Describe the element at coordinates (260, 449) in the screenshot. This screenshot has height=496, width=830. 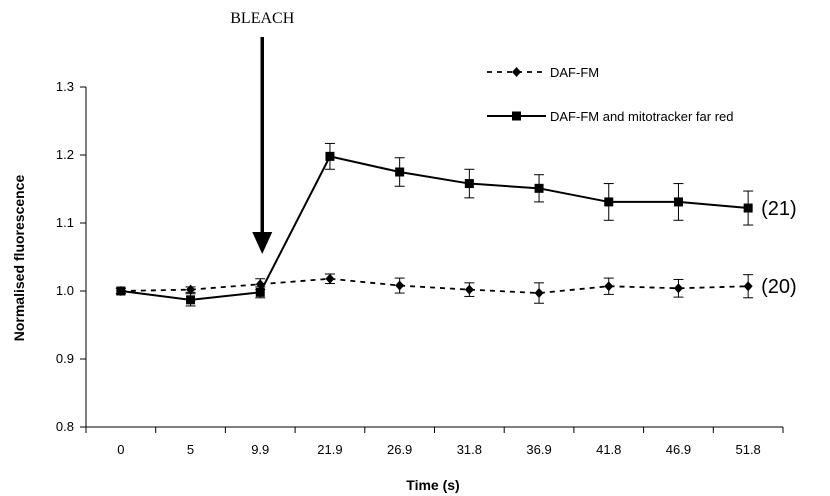
I see `x-tick-label: 9.9` at that location.